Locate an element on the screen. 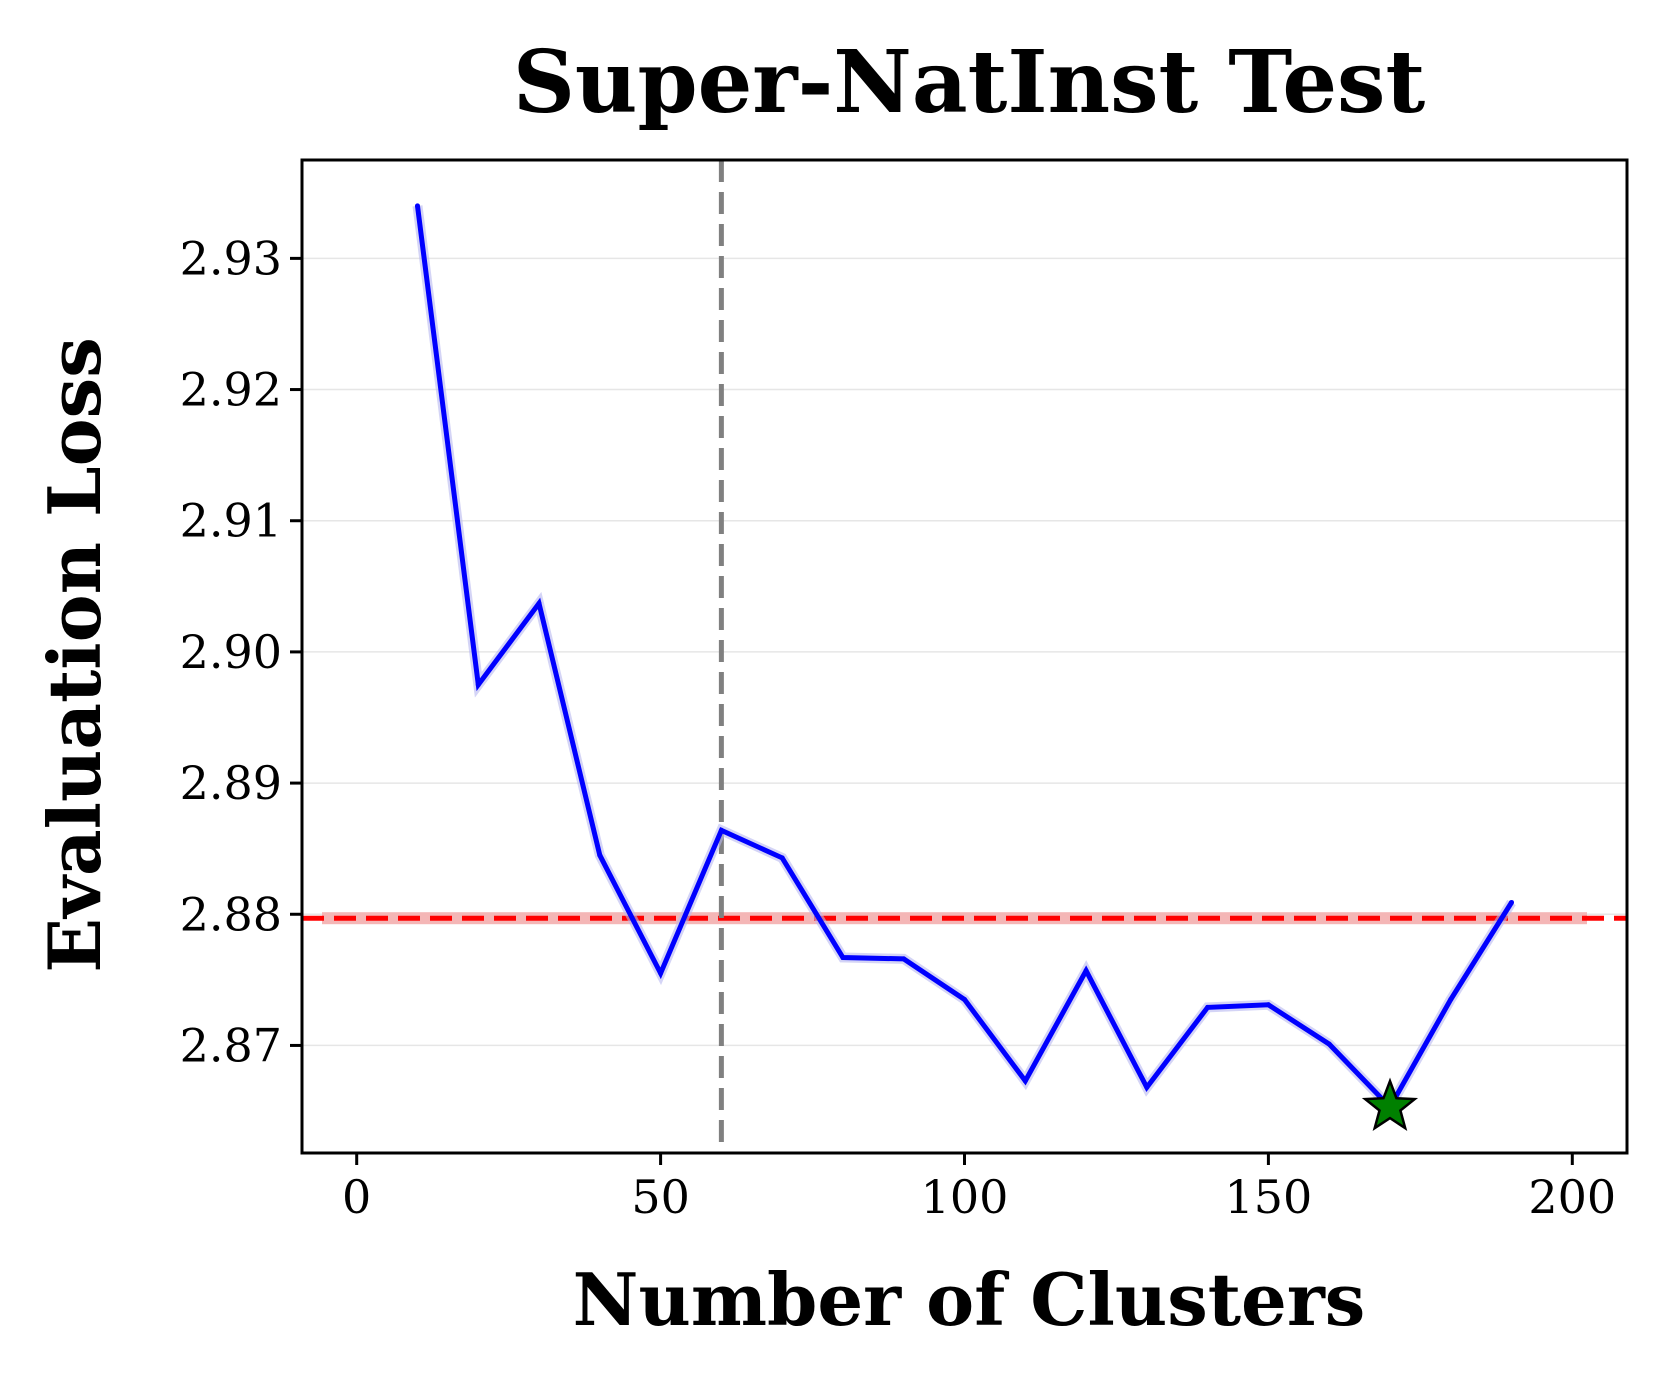 This screenshot has width=1660, height=1379. y-tick-label-3: 2.90 is located at coordinates (231, 652).